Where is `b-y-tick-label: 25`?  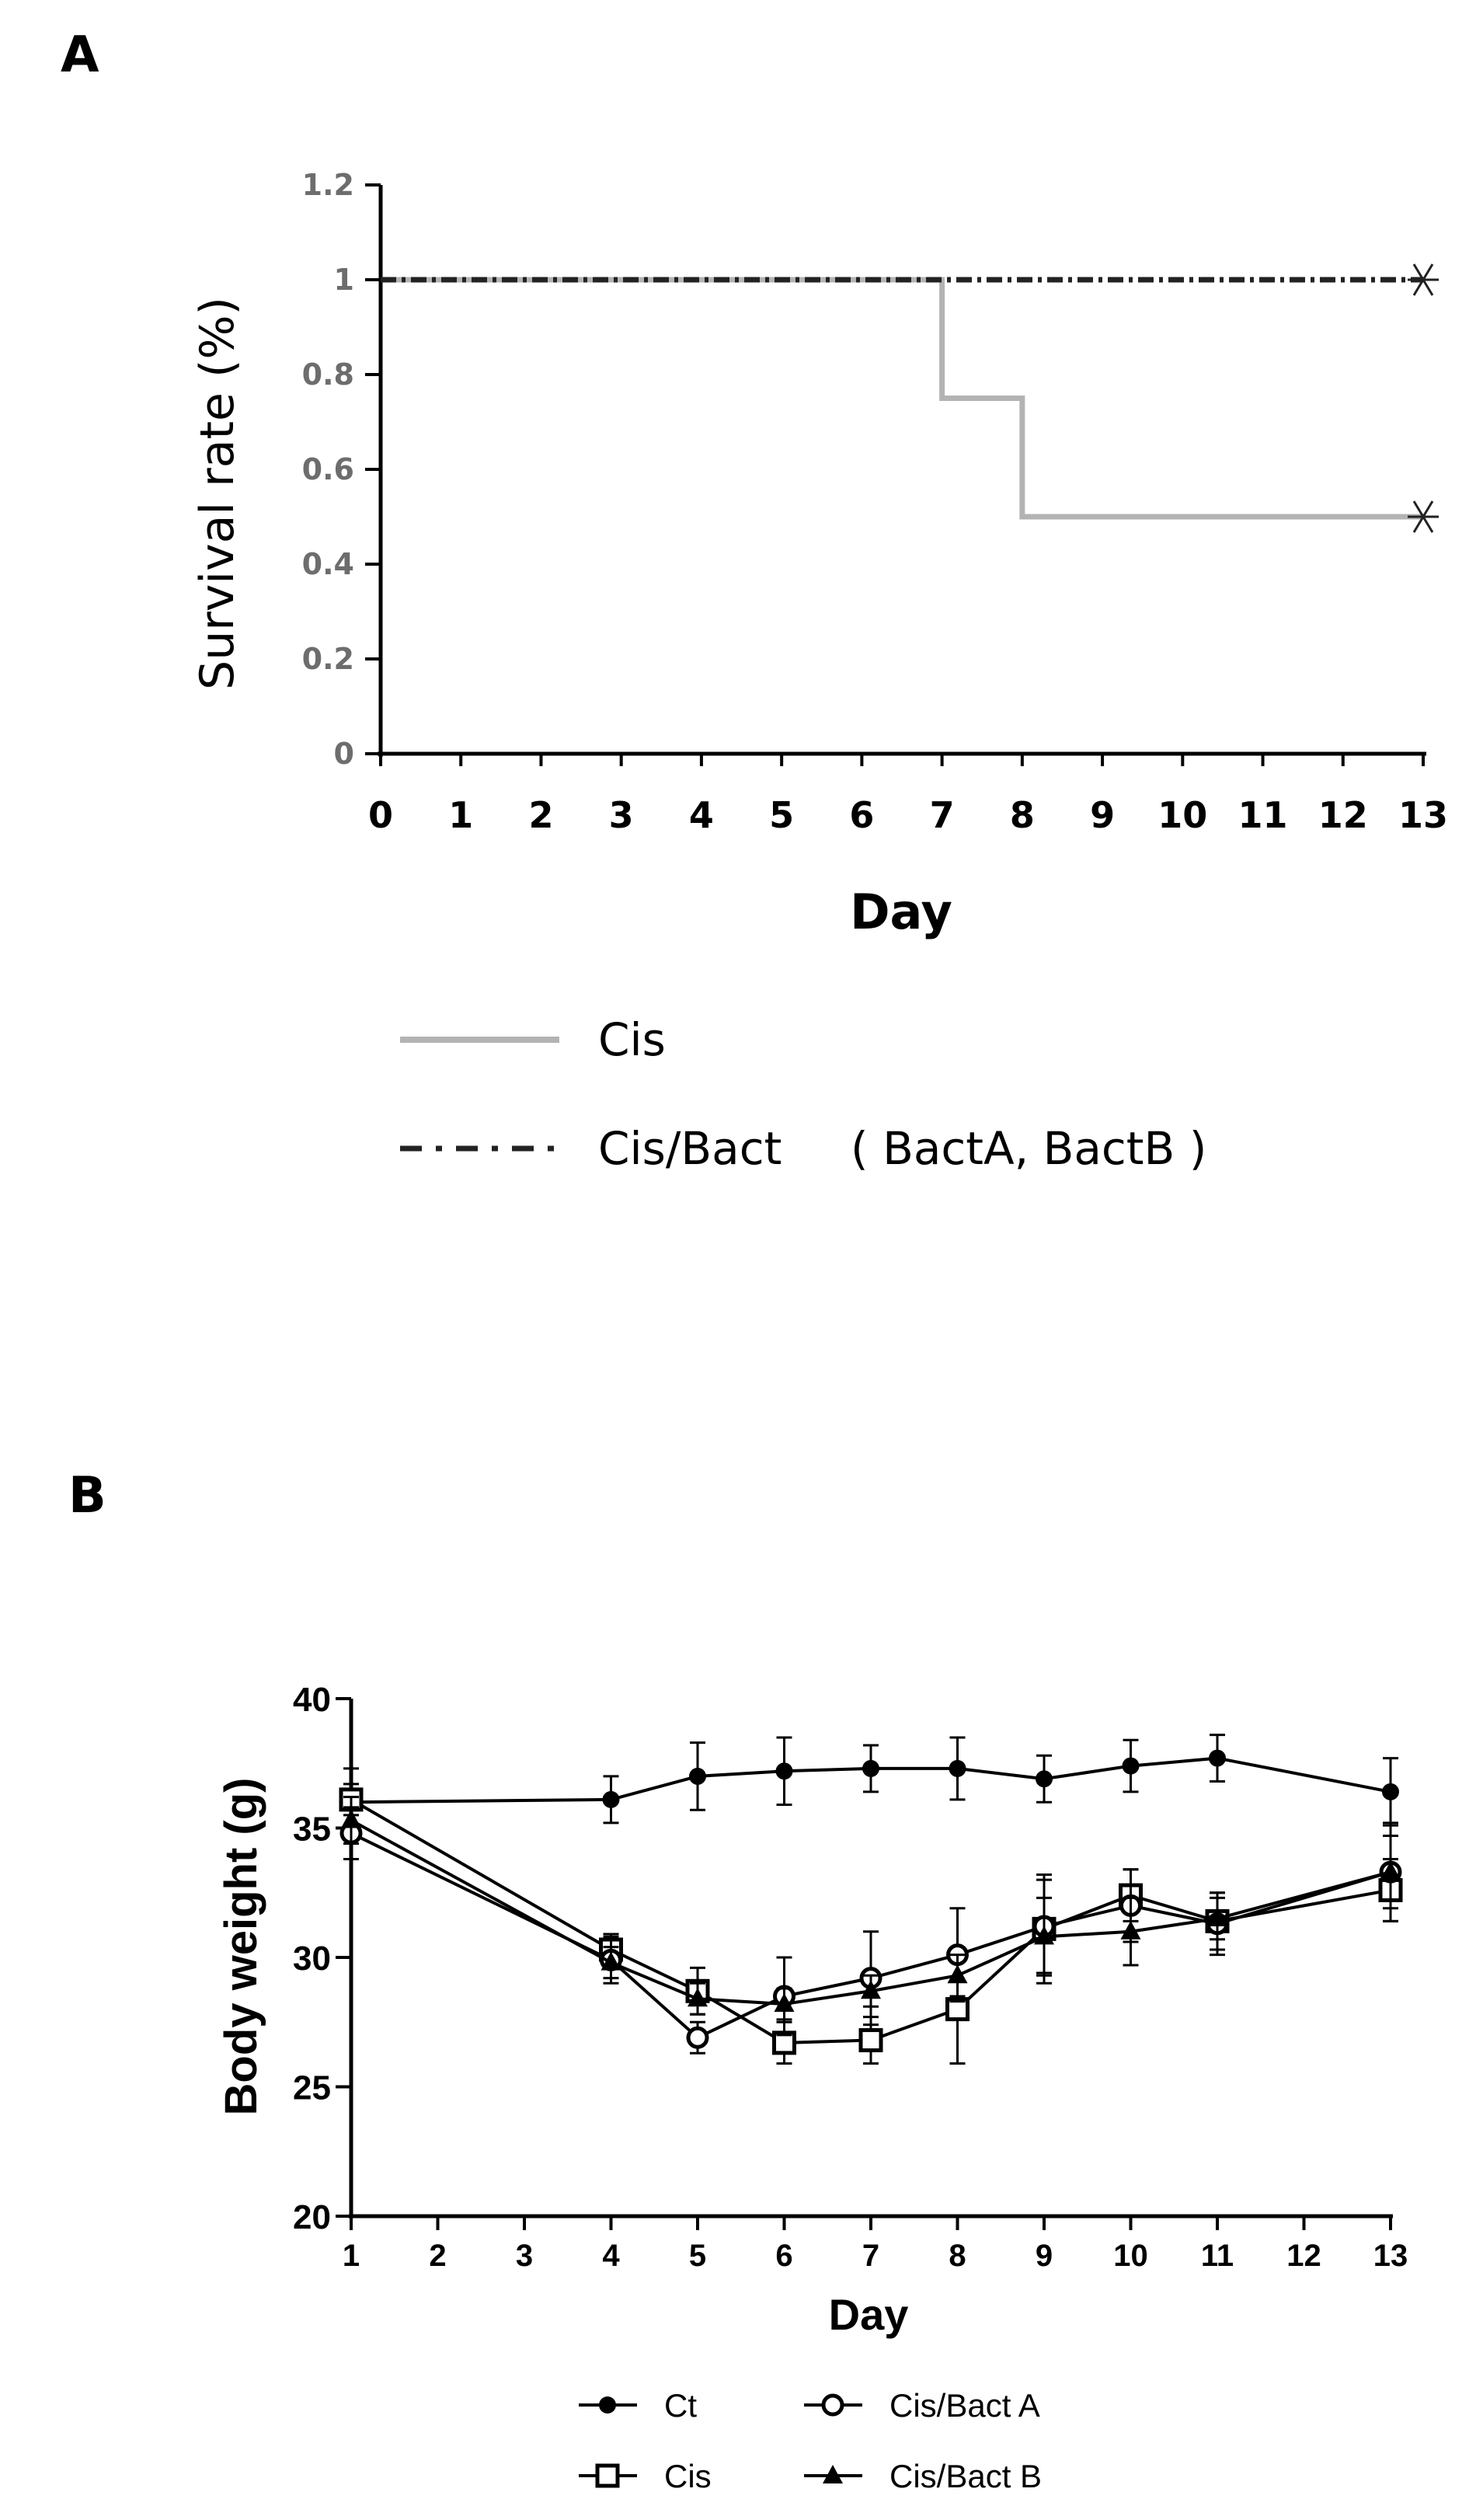
b-y-tick-label: 25 is located at coordinates (312, 2088).